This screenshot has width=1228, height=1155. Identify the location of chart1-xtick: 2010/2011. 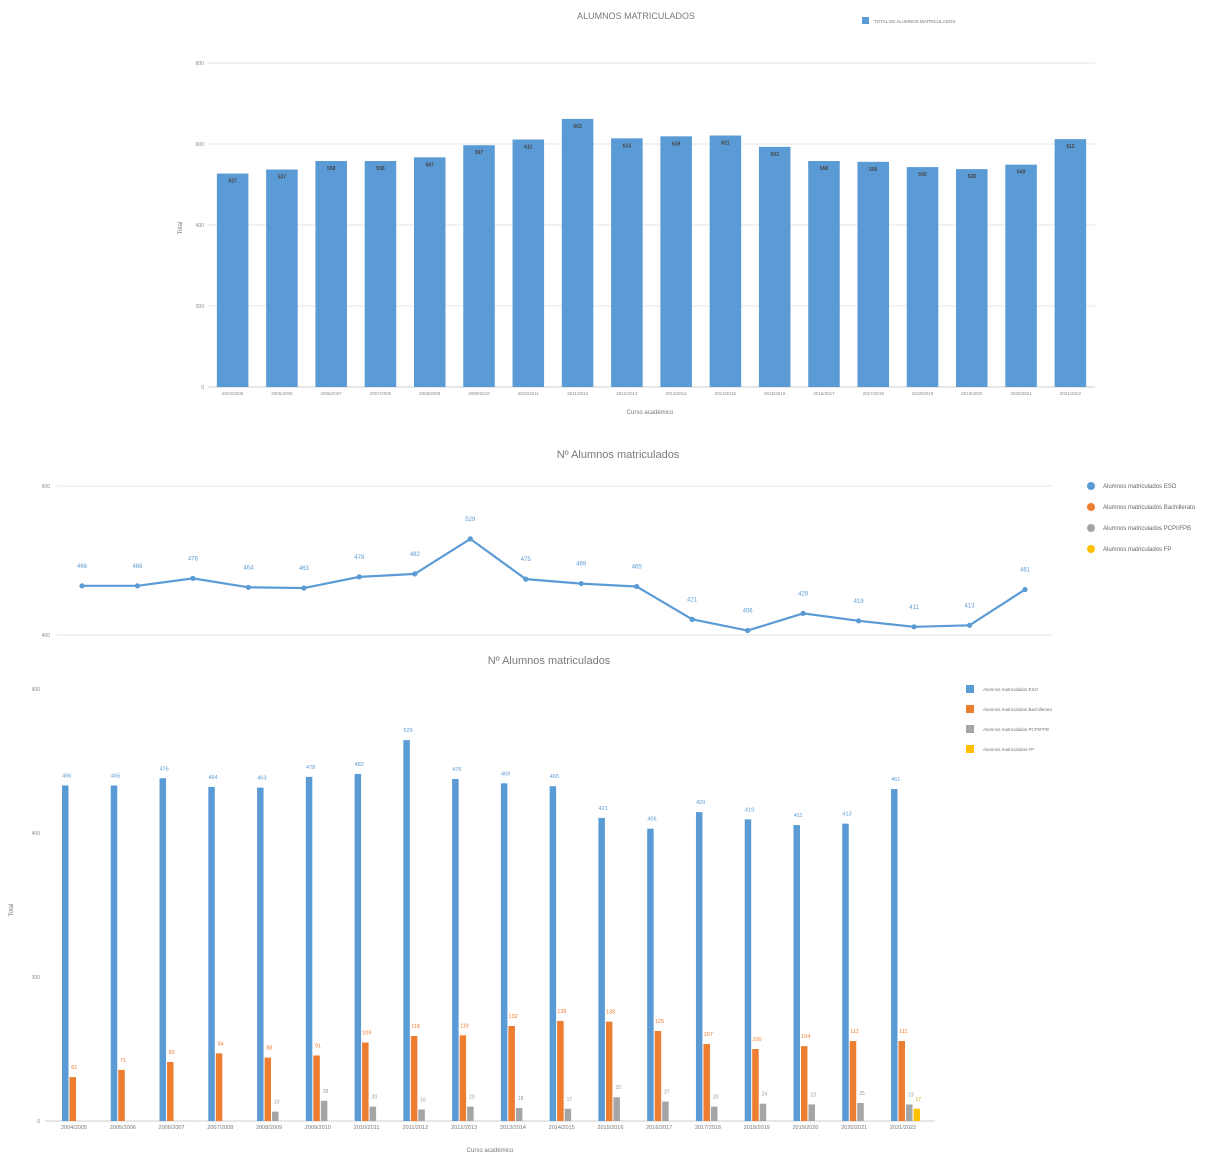
(528, 393).